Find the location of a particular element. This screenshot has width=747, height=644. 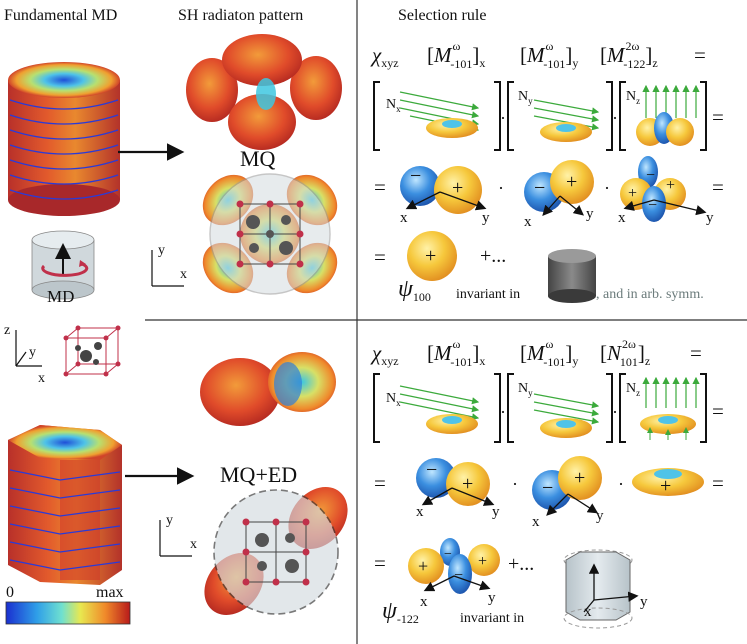

colorbar-max-label: max is located at coordinates (110, 592).